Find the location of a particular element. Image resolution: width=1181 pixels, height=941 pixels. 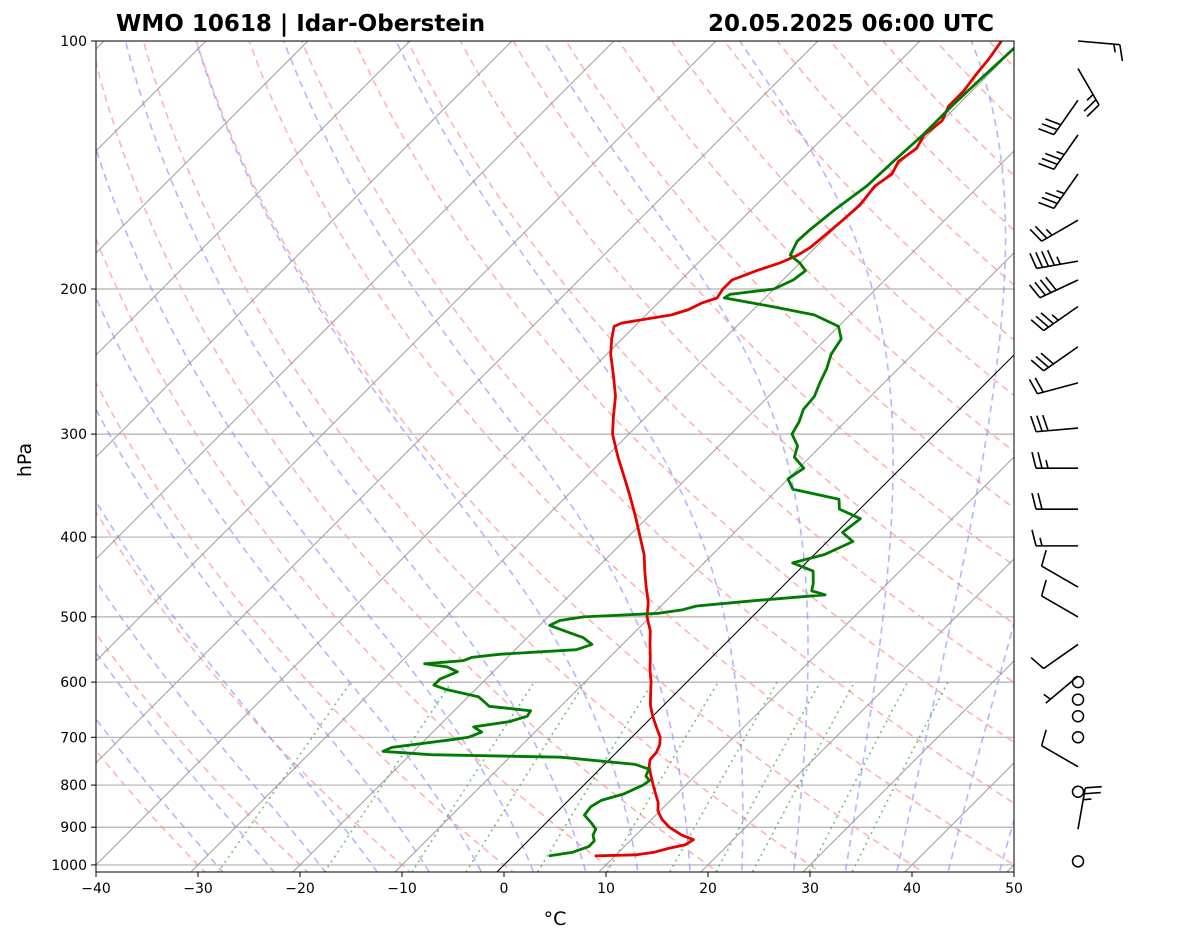

chart-title-left: WMO 10618 | Idar-Oberstein is located at coordinates (300, 24).